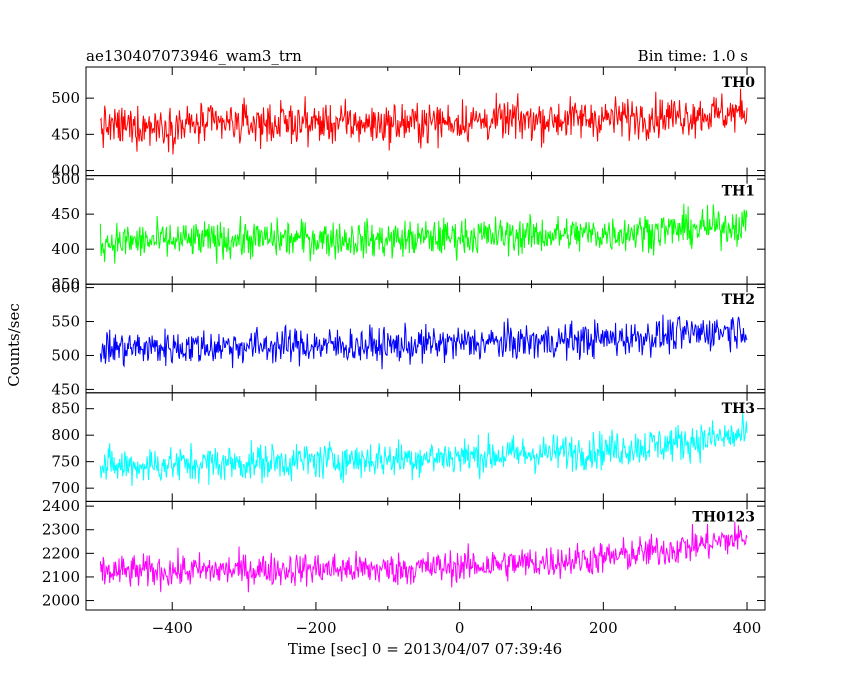 Image resolution: width=850 pixels, height=685 pixels. What do you see at coordinates (65, 284) in the screenshot?
I see `y-tick-label: 350` at bounding box center [65, 284].